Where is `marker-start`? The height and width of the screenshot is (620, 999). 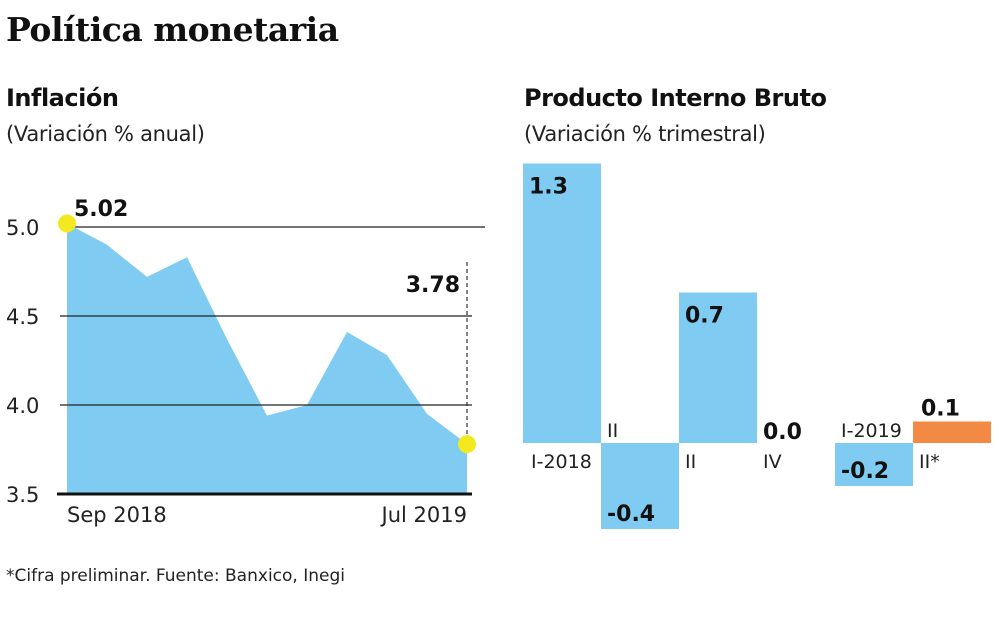 marker-start is located at coordinates (67, 223).